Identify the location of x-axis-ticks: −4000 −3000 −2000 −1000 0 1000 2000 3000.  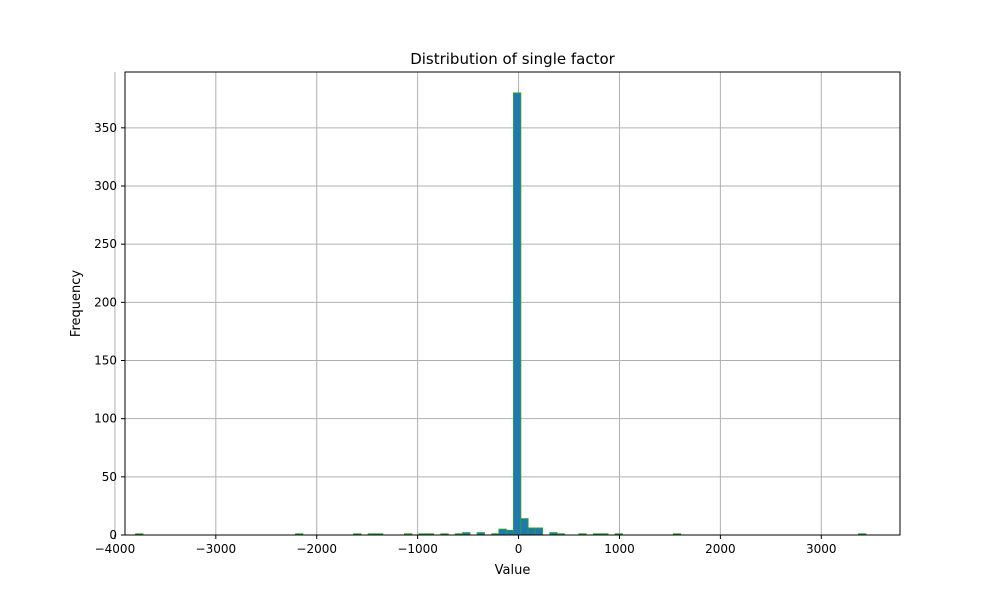
(466, 545).